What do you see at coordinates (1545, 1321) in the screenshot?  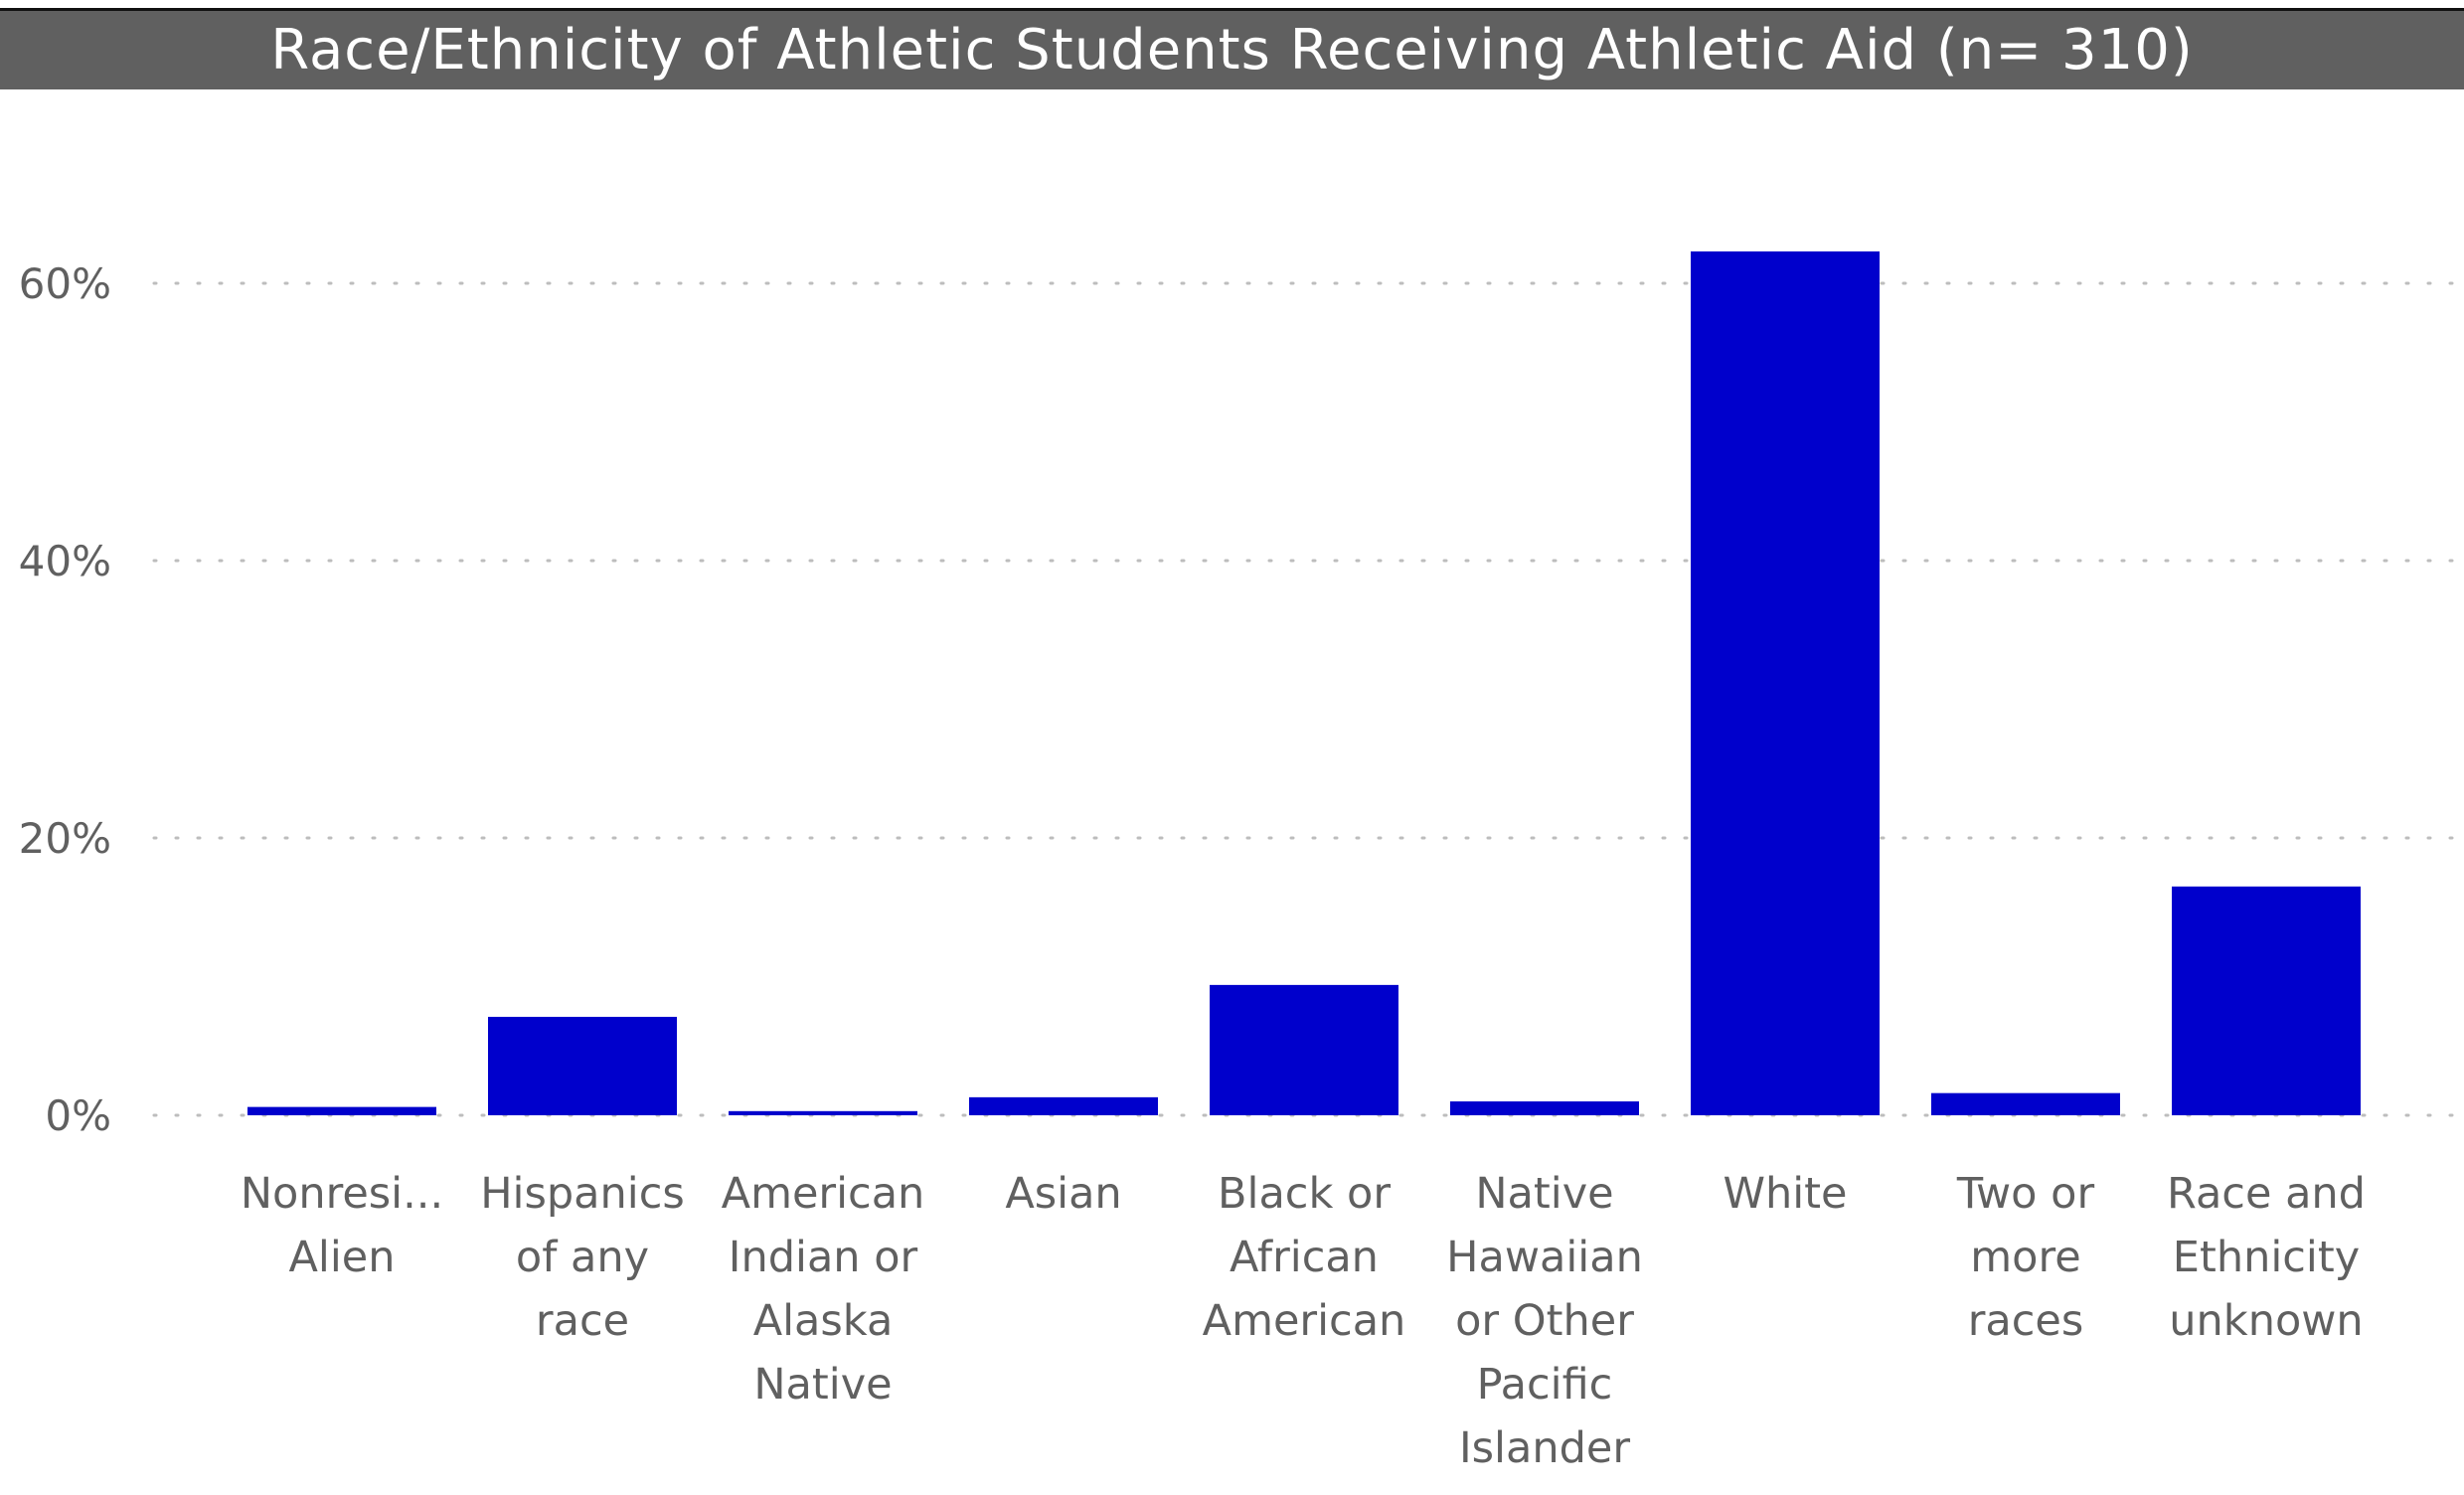 I see `x-category-label: Native Hawaiian or Other Pacific Islander` at bounding box center [1545, 1321].